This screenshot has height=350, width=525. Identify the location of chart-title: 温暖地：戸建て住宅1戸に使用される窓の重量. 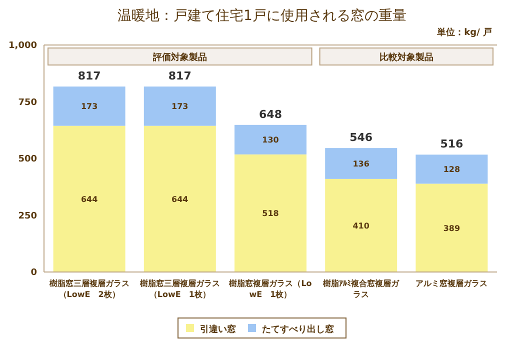
(262, 16).